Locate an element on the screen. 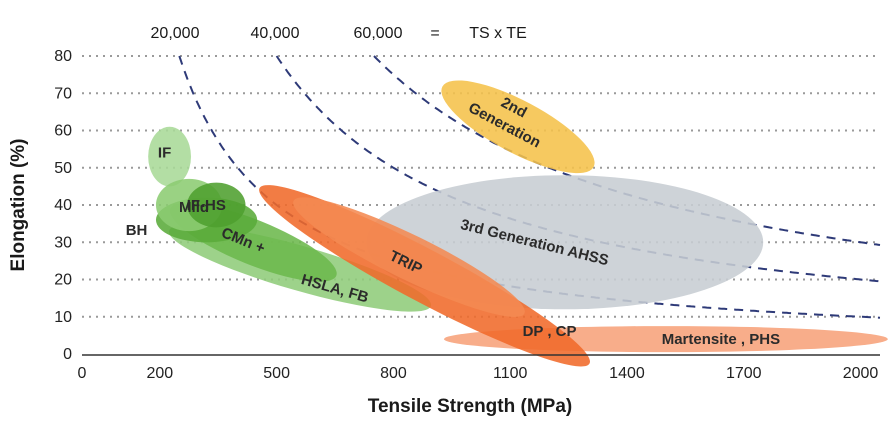 Image resolution: width=892 pixels, height=426 pixels. iso-formula-label: TS x TE is located at coordinates (498, 33).